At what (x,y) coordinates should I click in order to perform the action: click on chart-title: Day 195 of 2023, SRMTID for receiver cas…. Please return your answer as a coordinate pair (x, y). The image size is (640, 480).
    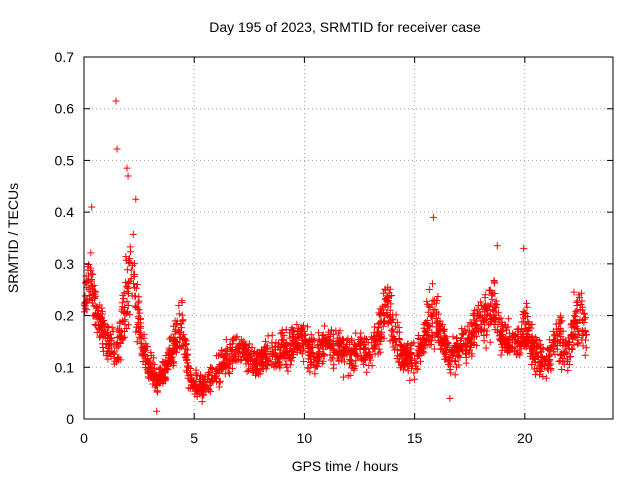
    Looking at the image, I should click on (345, 27).